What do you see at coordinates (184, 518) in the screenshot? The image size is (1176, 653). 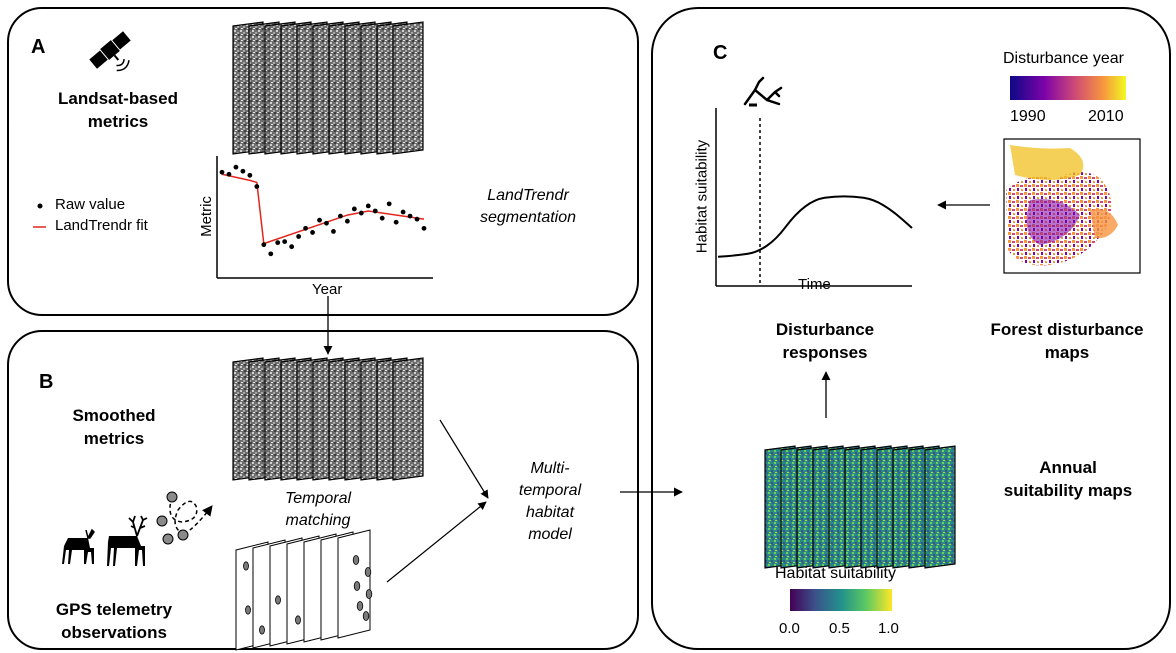 I see `gps-track-icon` at bounding box center [184, 518].